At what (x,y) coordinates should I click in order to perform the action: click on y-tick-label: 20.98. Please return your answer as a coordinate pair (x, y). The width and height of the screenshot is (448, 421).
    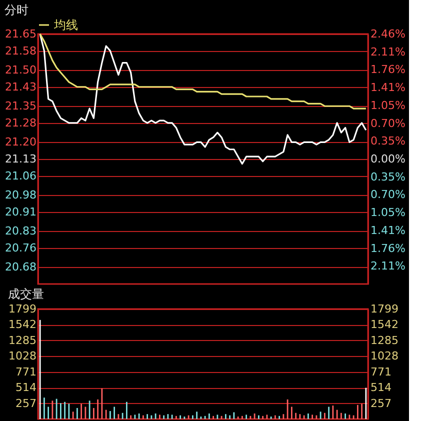
    Looking at the image, I should click on (20, 195).